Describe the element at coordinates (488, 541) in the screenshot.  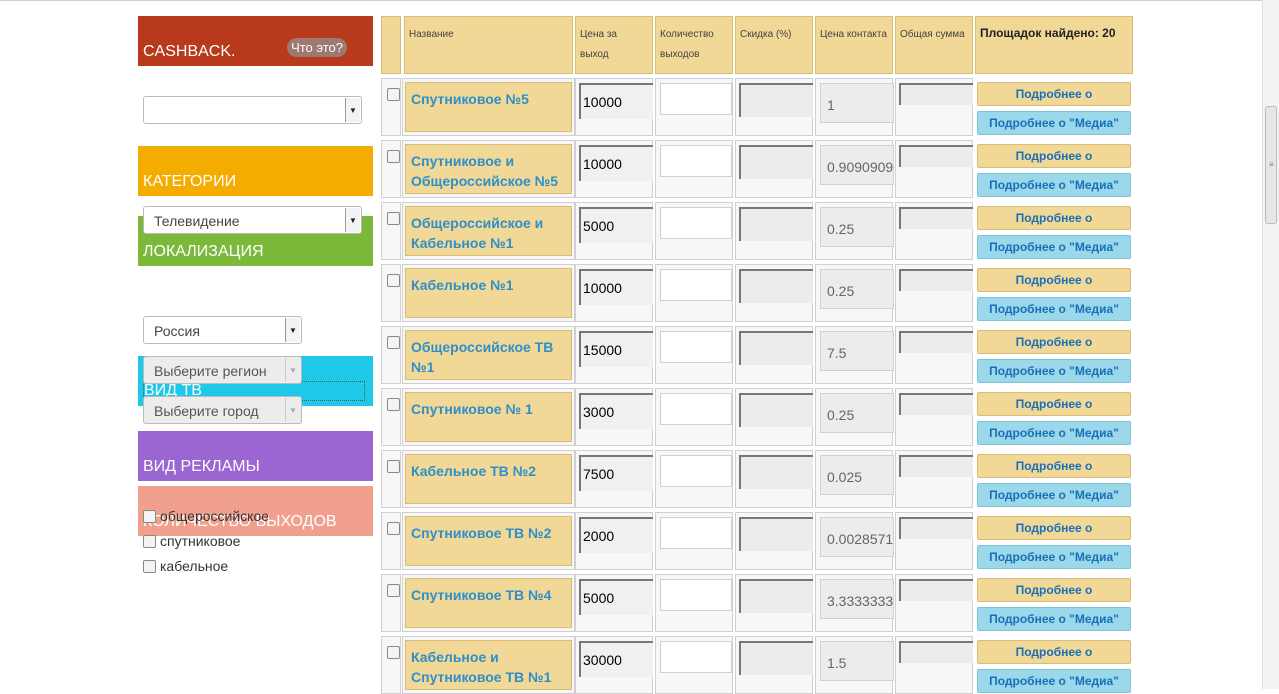
I see `platform-name-link: Спутниковое ТВ №2` at that location.